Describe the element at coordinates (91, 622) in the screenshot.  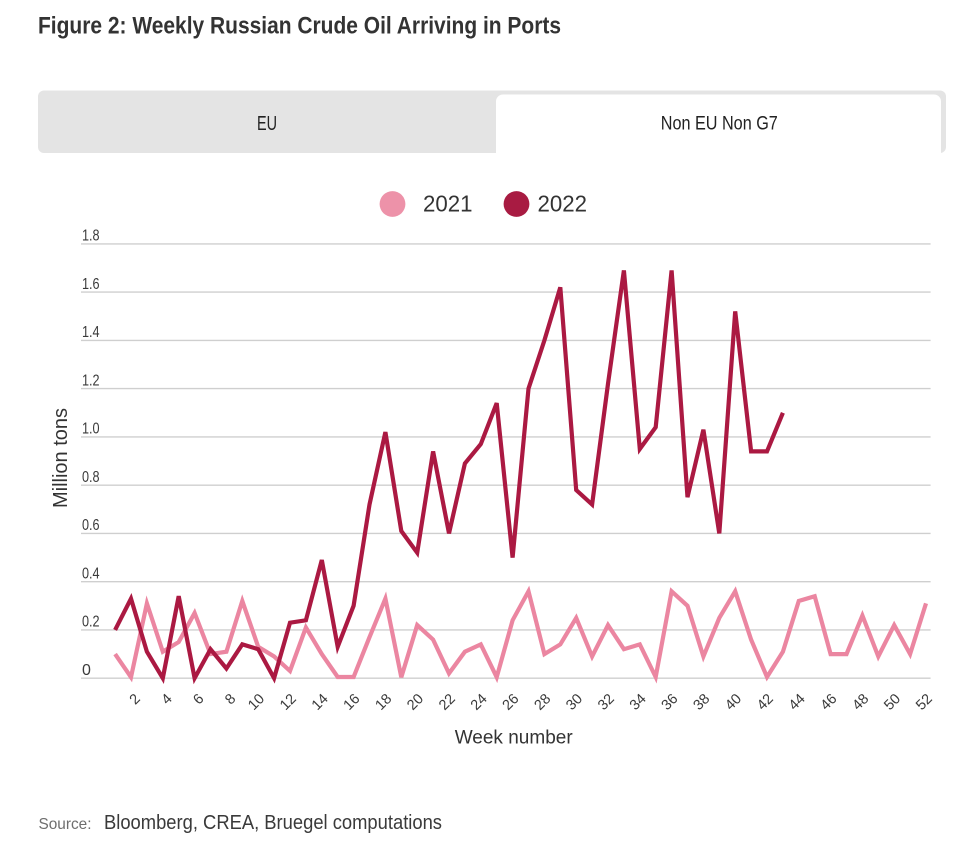
I see `svg-text: 0.2` at that location.